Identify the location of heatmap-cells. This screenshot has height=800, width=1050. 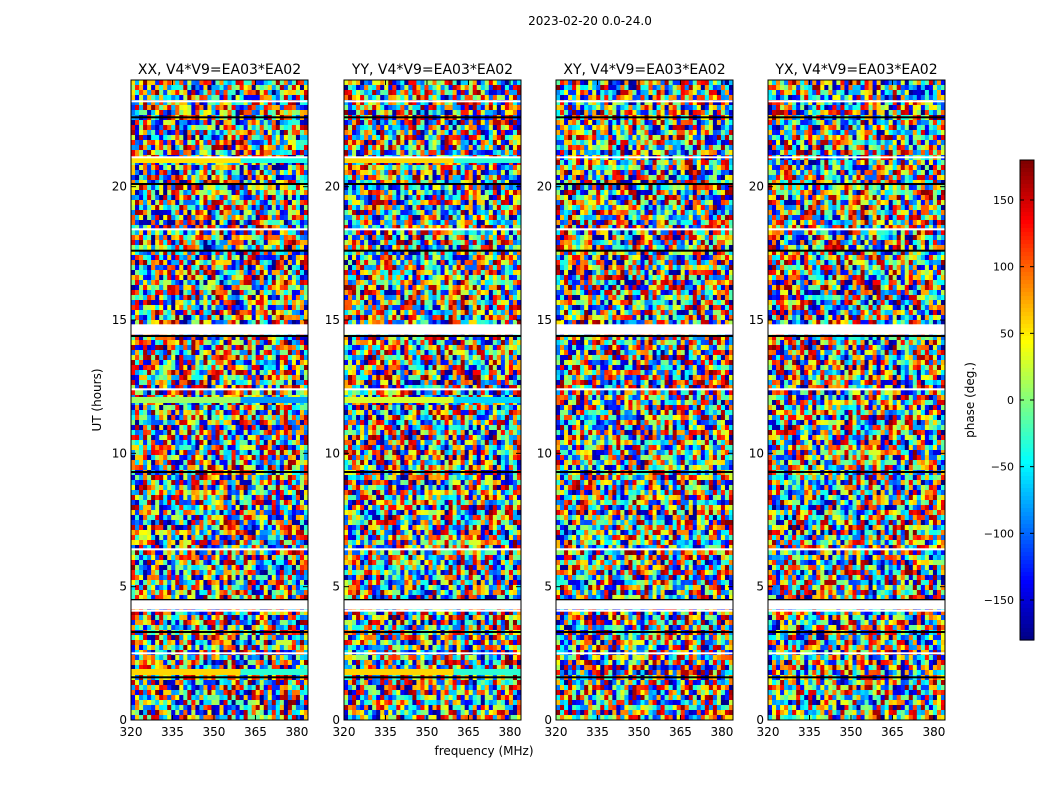
(219, 400).